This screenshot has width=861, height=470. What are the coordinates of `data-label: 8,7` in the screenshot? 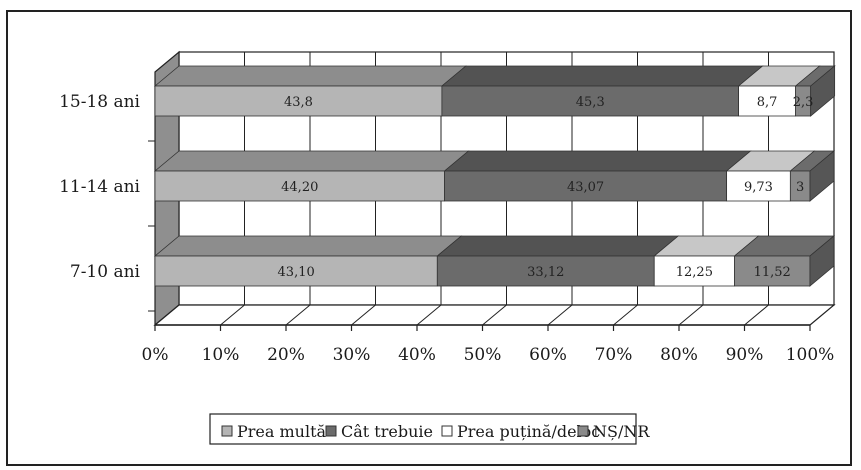 It's located at (767, 102).